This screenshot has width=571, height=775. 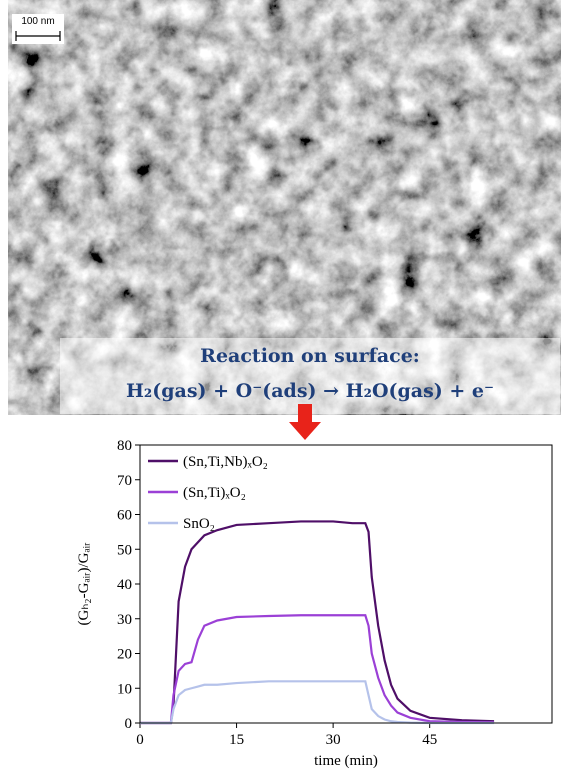 I want to click on x-tick-label: 30, so click(x=333, y=740).